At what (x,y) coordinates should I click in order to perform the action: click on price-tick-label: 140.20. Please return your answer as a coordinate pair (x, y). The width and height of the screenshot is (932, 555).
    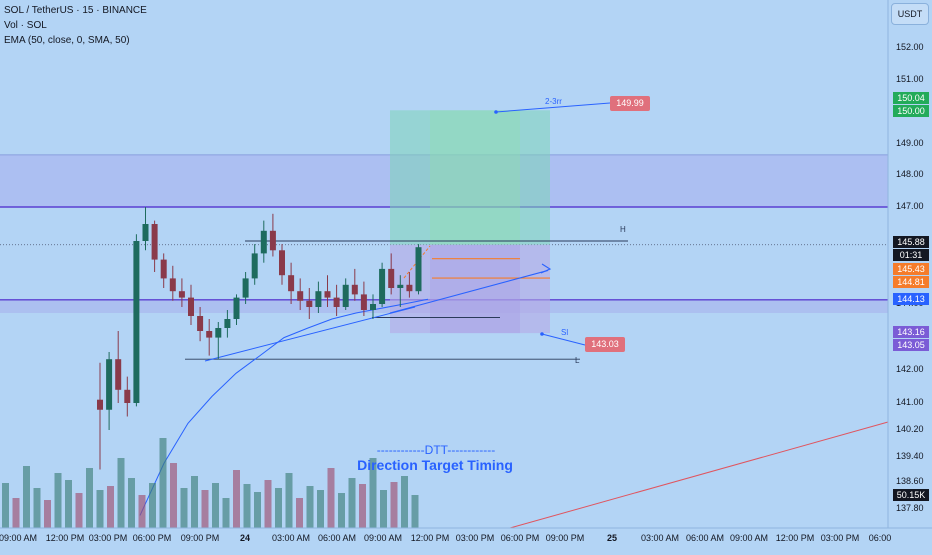
    Looking at the image, I should click on (910, 429).